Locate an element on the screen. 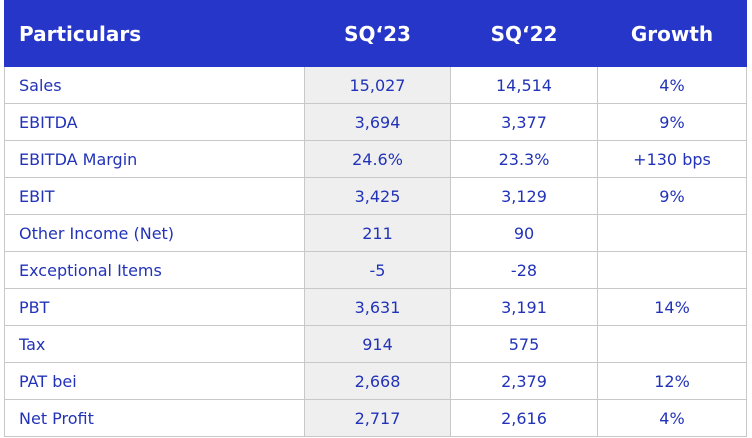 The image size is (752, 438). value-cell: 90 is located at coordinates (524, 233).